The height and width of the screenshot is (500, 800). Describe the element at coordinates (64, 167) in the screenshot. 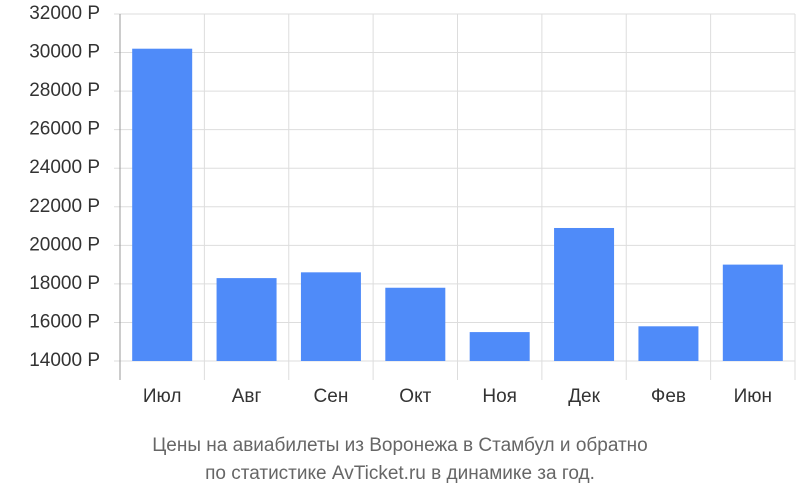

I see `y-tick-label: 24000 Р` at that location.